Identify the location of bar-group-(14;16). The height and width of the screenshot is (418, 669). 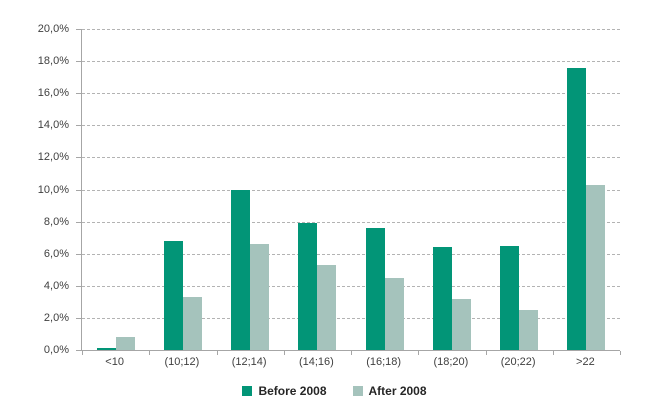
(317, 189).